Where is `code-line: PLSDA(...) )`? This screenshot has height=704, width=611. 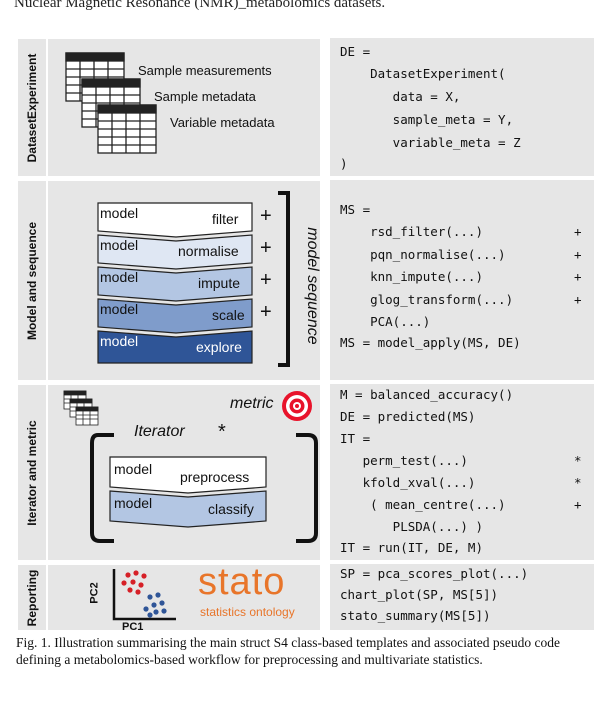 code-line: PLSDA(...) ) is located at coordinates (411, 526).